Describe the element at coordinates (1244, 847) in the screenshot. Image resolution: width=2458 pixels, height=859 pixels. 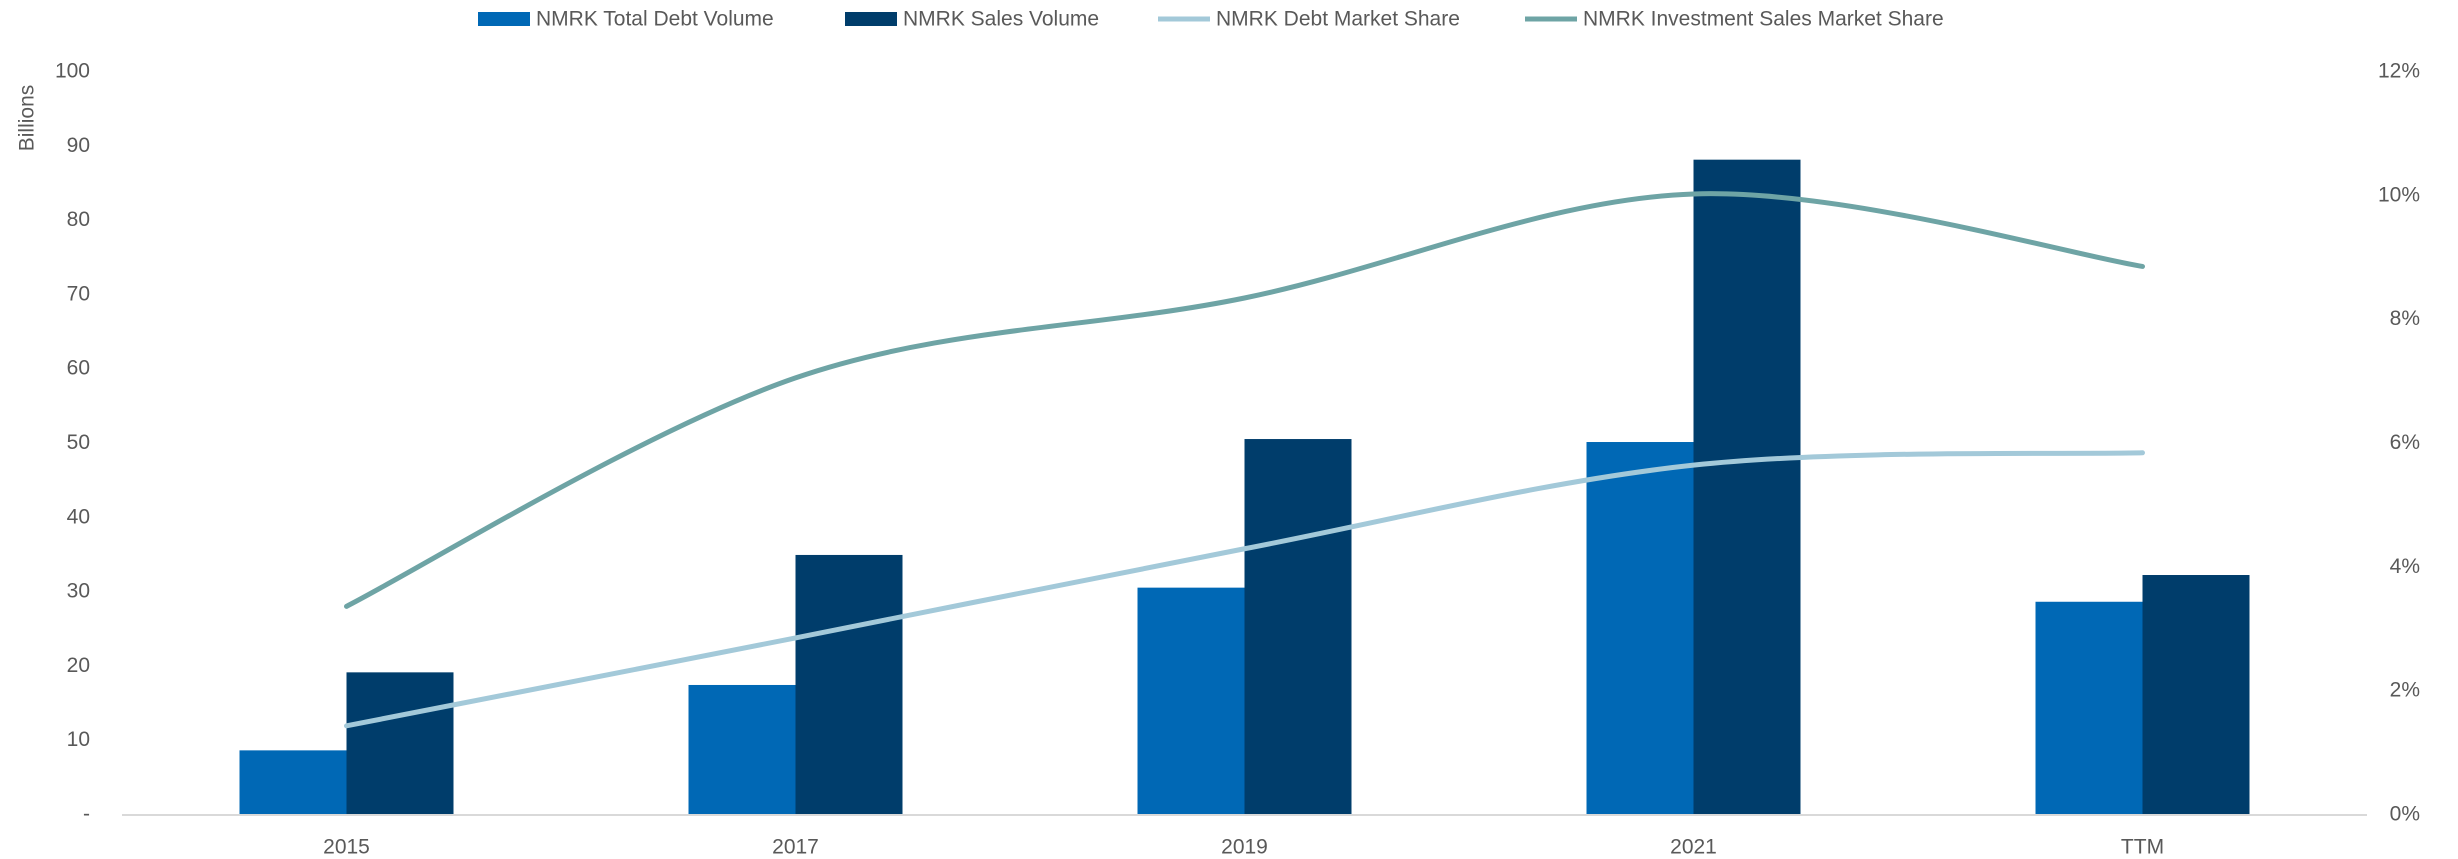
I see `x-tick-label: 2019` at that location.